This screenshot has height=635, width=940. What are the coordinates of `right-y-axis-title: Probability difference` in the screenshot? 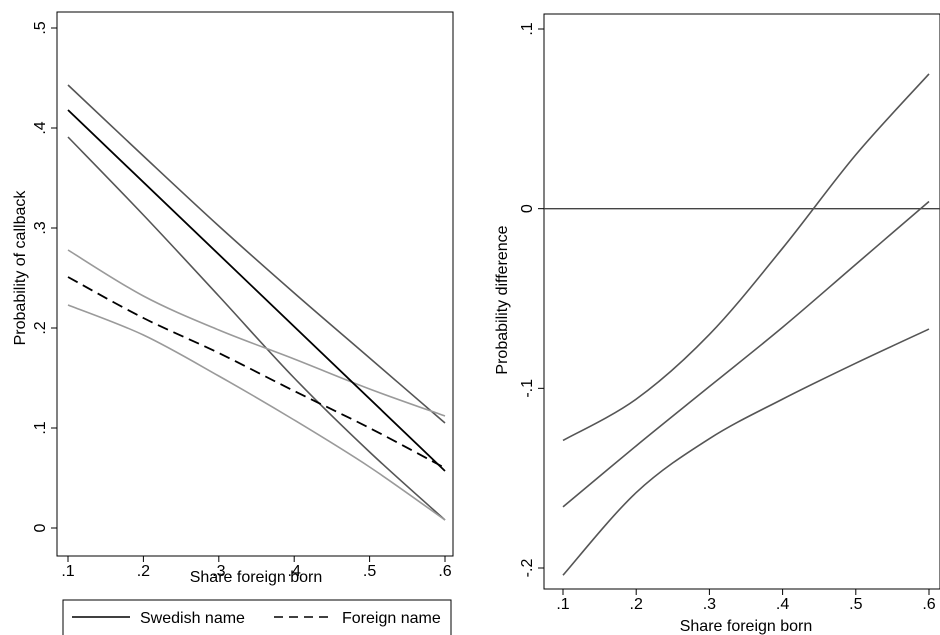 It's located at (502, 299).